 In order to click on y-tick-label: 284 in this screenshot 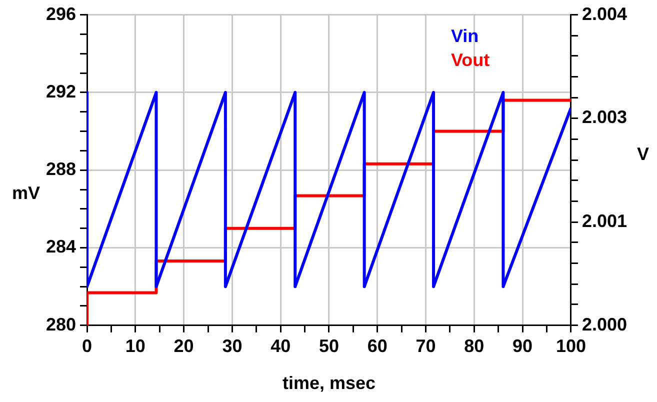, I will do `click(61, 246)`.